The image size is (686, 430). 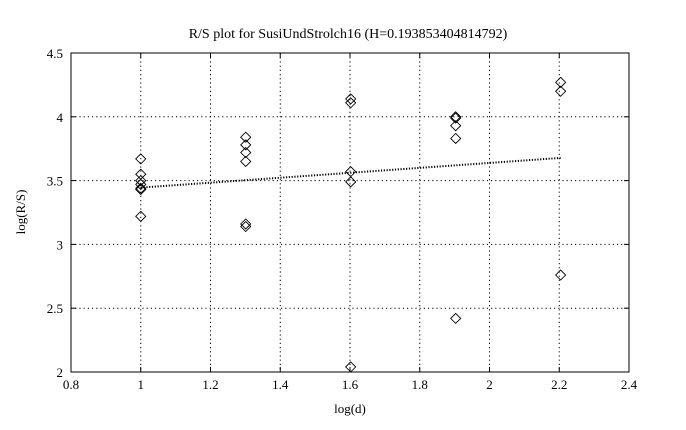 I want to click on x-tick-label: 1.8, so click(x=420, y=384).